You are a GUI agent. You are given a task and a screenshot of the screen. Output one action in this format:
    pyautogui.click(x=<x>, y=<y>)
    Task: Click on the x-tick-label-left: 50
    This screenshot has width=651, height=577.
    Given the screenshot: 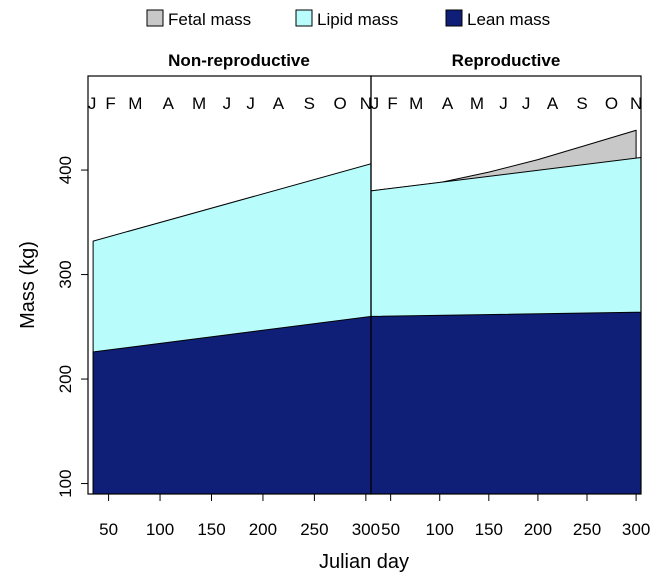 What is the action you would take?
    pyautogui.click(x=108, y=529)
    